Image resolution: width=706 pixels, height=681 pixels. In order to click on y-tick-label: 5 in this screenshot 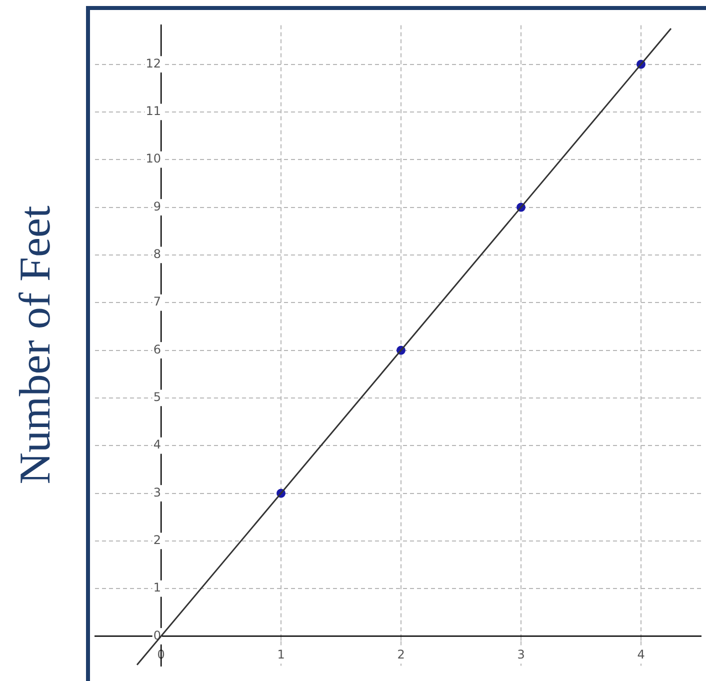, I will do `click(157, 397)`.